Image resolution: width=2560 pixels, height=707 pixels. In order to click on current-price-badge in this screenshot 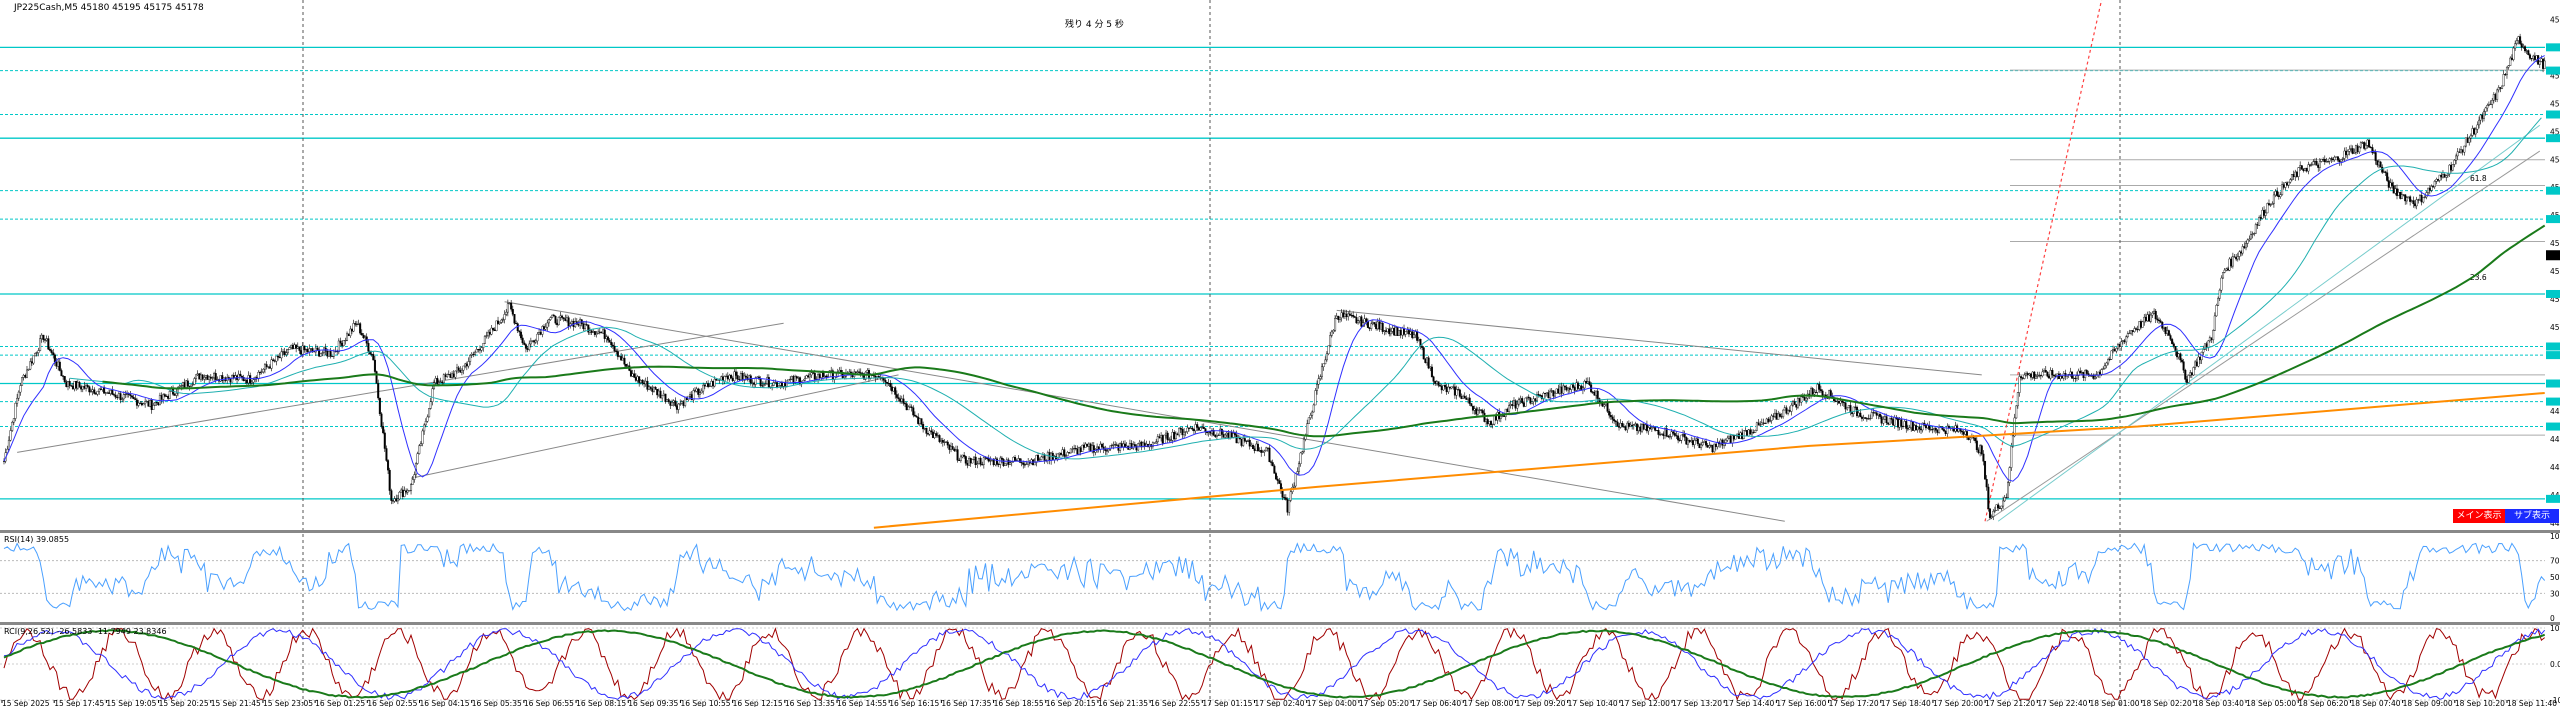, I will do `click(2553, 255)`.